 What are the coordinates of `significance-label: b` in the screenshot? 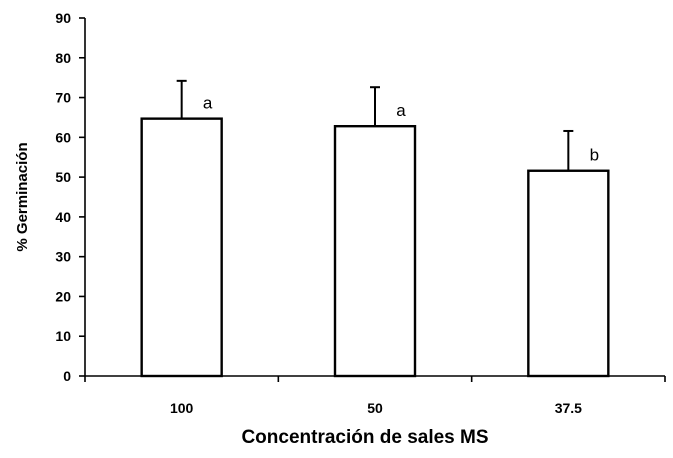 It's located at (594, 155).